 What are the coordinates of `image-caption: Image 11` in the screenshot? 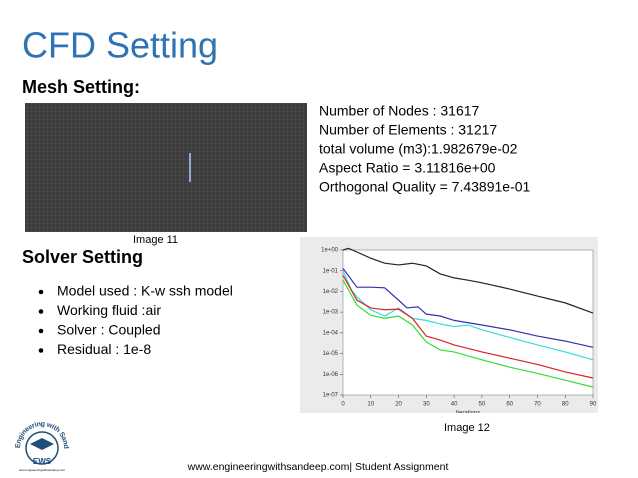 It's located at (155, 240).